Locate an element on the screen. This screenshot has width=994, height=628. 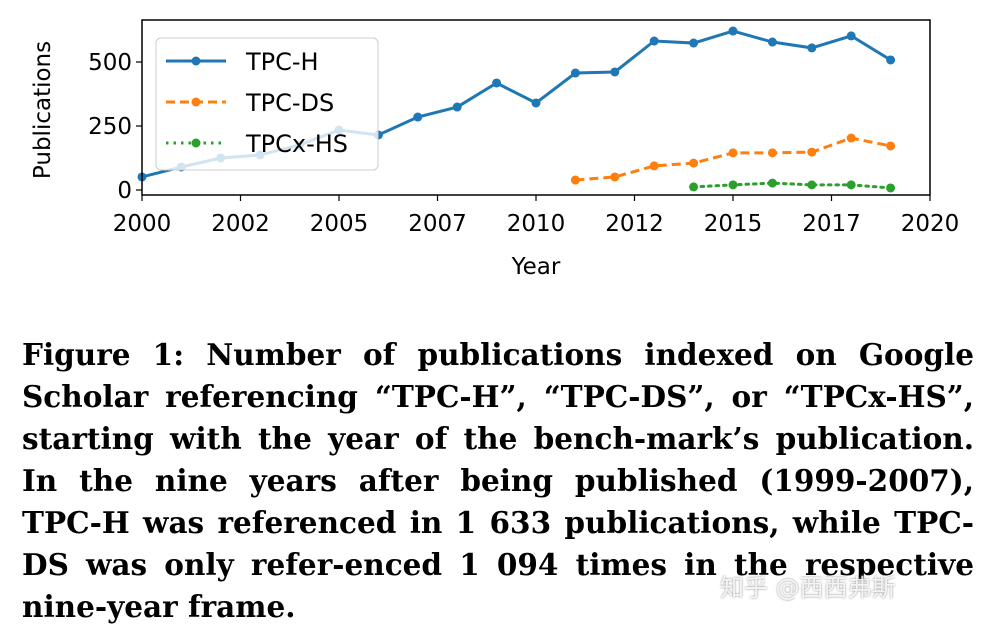
series-line-tpcx-hs is located at coordinates (792, 185).